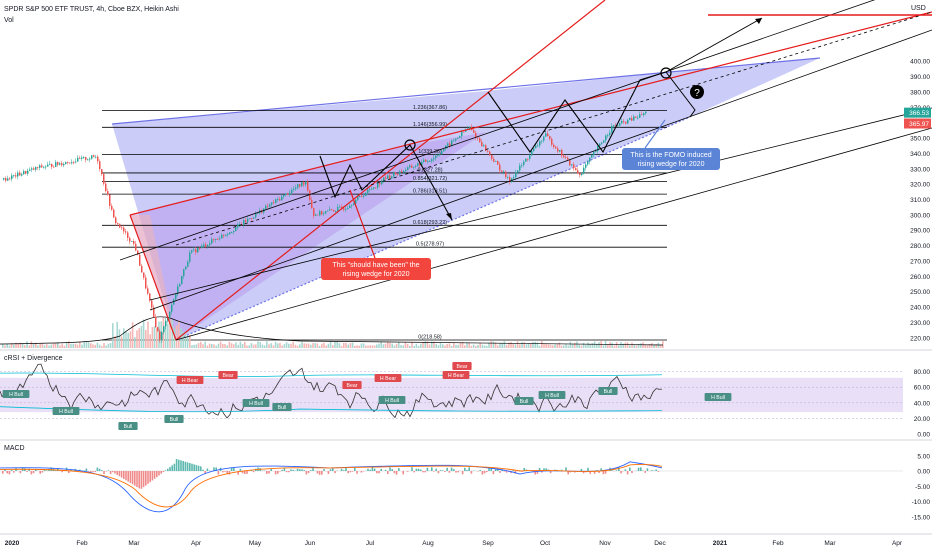 This screenshot has height=550, width=932. Describe the element at coordinates (331, 391) in the screenshot. I see `crsi-line` at that location.